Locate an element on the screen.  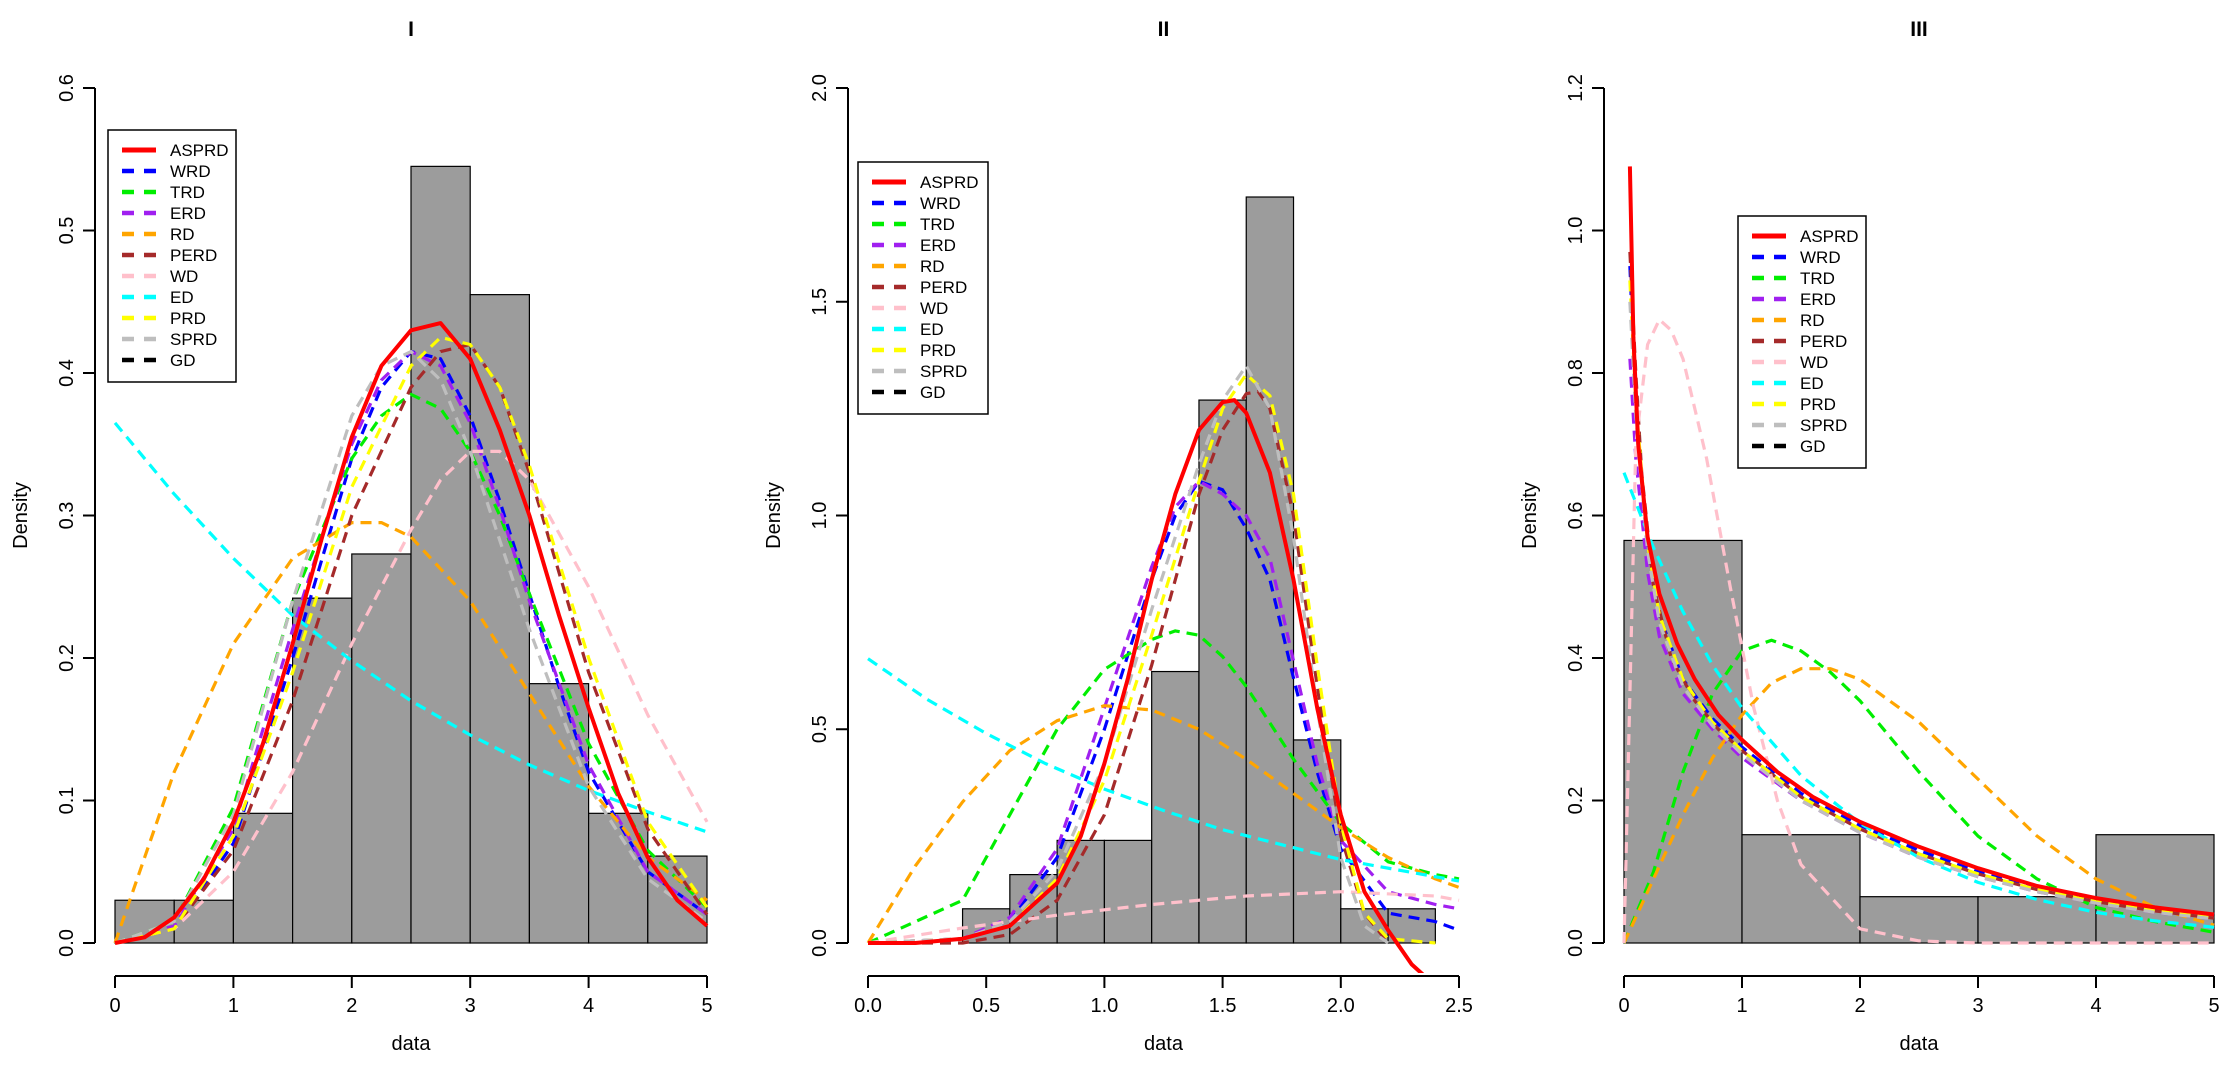
x-axis: 0 1 2 3 4 5 is located at coordinates (1919, 996).